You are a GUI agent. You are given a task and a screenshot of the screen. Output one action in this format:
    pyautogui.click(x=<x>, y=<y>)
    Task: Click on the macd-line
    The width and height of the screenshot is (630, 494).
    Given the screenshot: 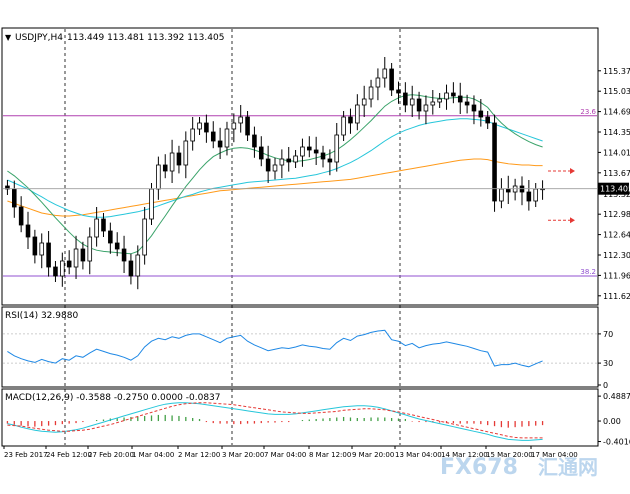 What is the action you would take?
    pyautogui.click(x=275, y=421)
    